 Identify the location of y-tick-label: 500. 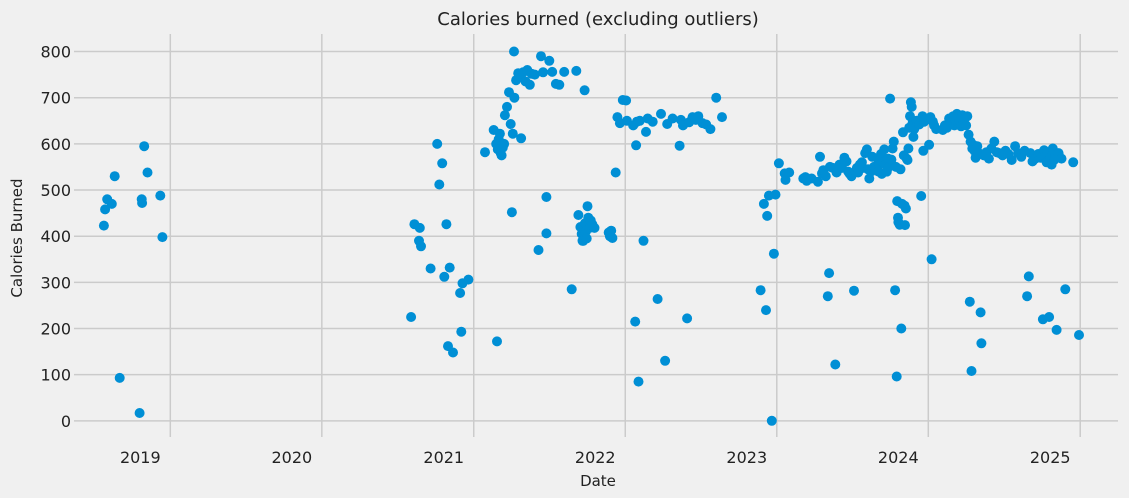
(55, 190).